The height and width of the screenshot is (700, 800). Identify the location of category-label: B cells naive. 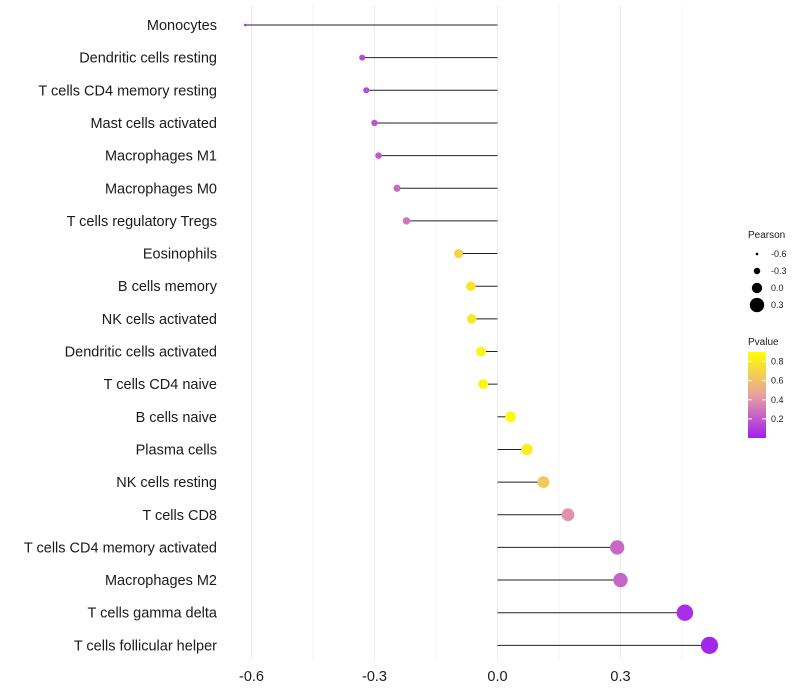
(176, 418).